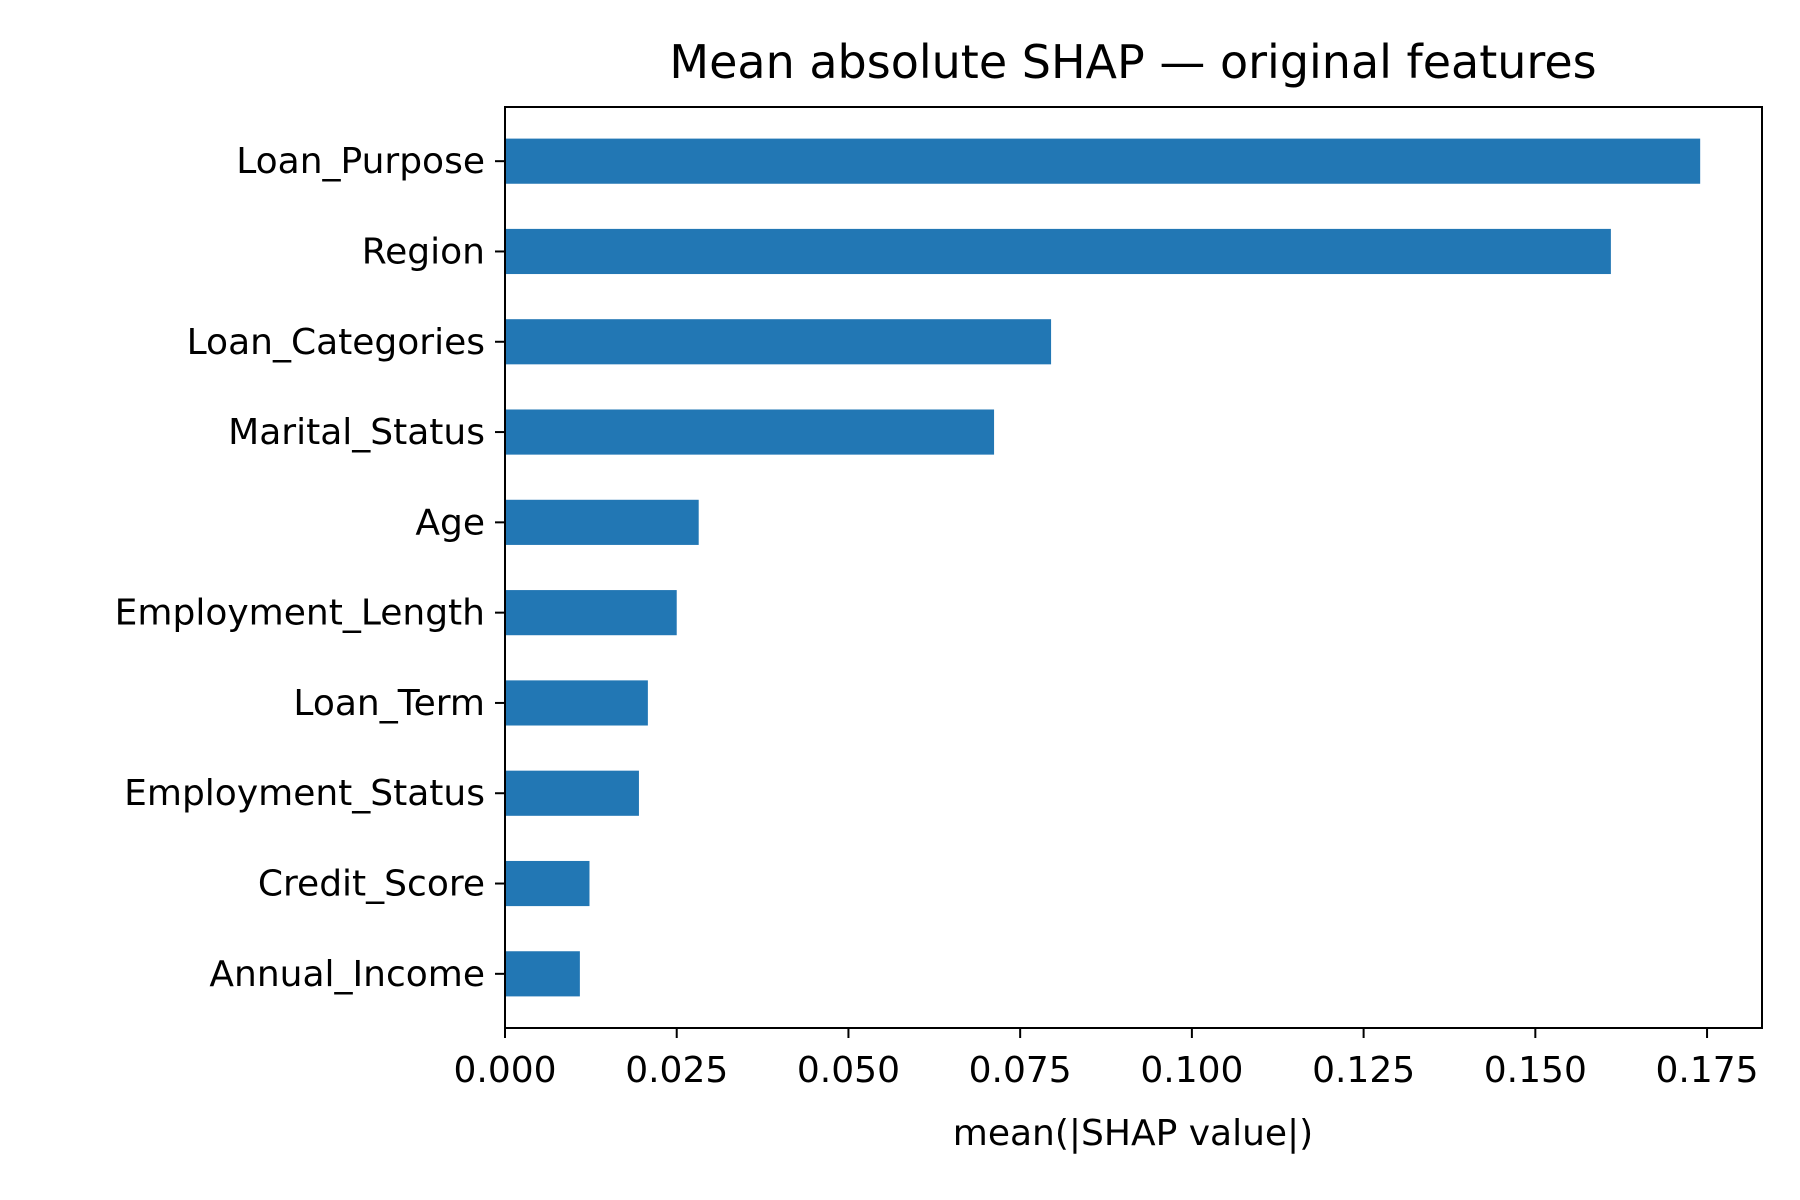 The image size is (1800, 1200). Describe the element at coordinates (778, 342) in the screenshot. I see `bar-loan-categories` at that location.